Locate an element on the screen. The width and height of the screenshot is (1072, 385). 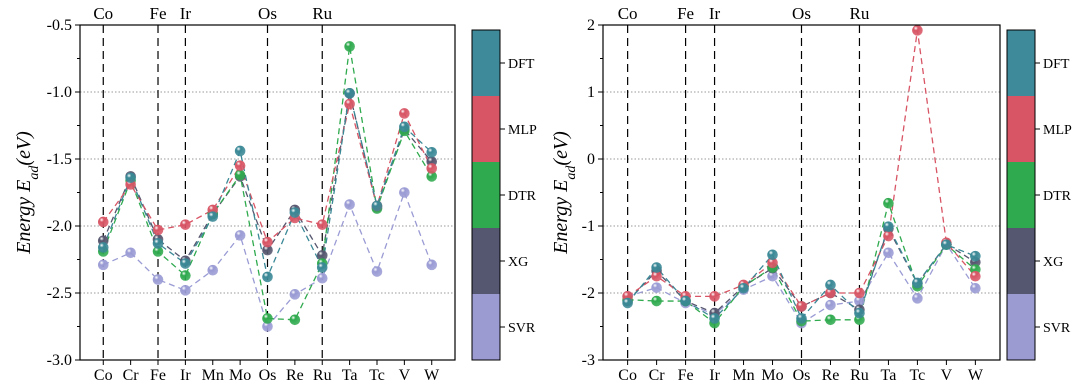
point-dtr-os is located at coordinates (267, 318).